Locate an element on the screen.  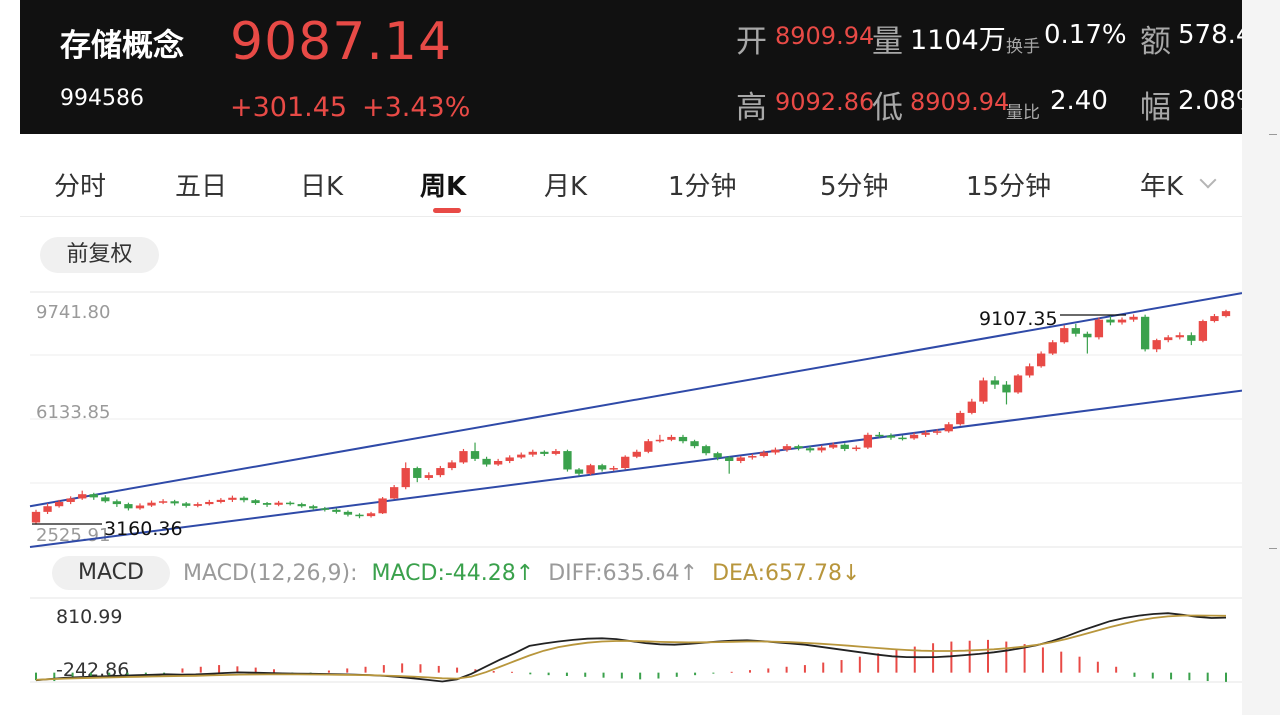
turnover-label: 换手 is located at coordinates (1023, 47).